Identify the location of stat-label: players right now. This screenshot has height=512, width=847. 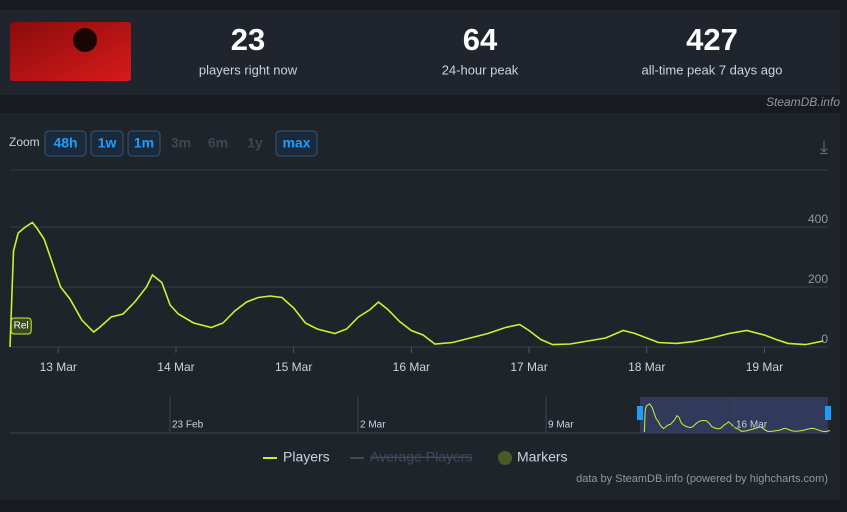
(248, 69).